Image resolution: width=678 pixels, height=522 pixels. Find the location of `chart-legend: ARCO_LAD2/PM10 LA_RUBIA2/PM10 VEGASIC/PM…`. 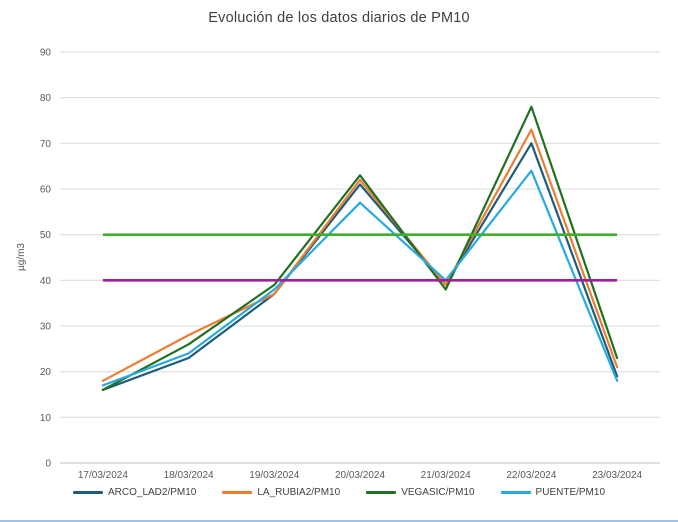

chart-legend: ARCO_LAD2/PM10 LA_RUBIA2/PM10 VEGASIC/PM… is located at coordinates (339, 492).